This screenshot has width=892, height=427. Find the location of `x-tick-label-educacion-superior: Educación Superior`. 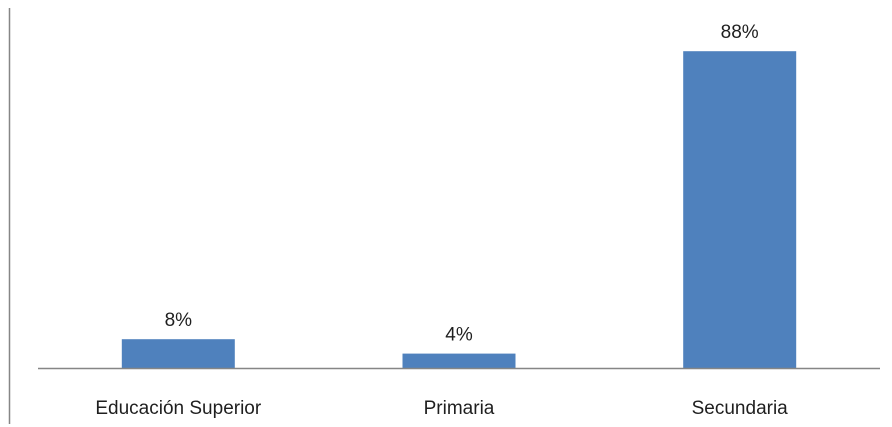

x-tick-label-educacion-superior: Educación Superior is located at coordinates (178, 408).